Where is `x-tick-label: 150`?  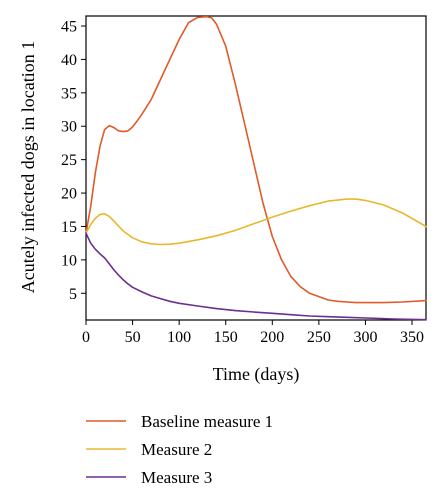
x-tick-label: 150 is located at coordinates (226, 337).